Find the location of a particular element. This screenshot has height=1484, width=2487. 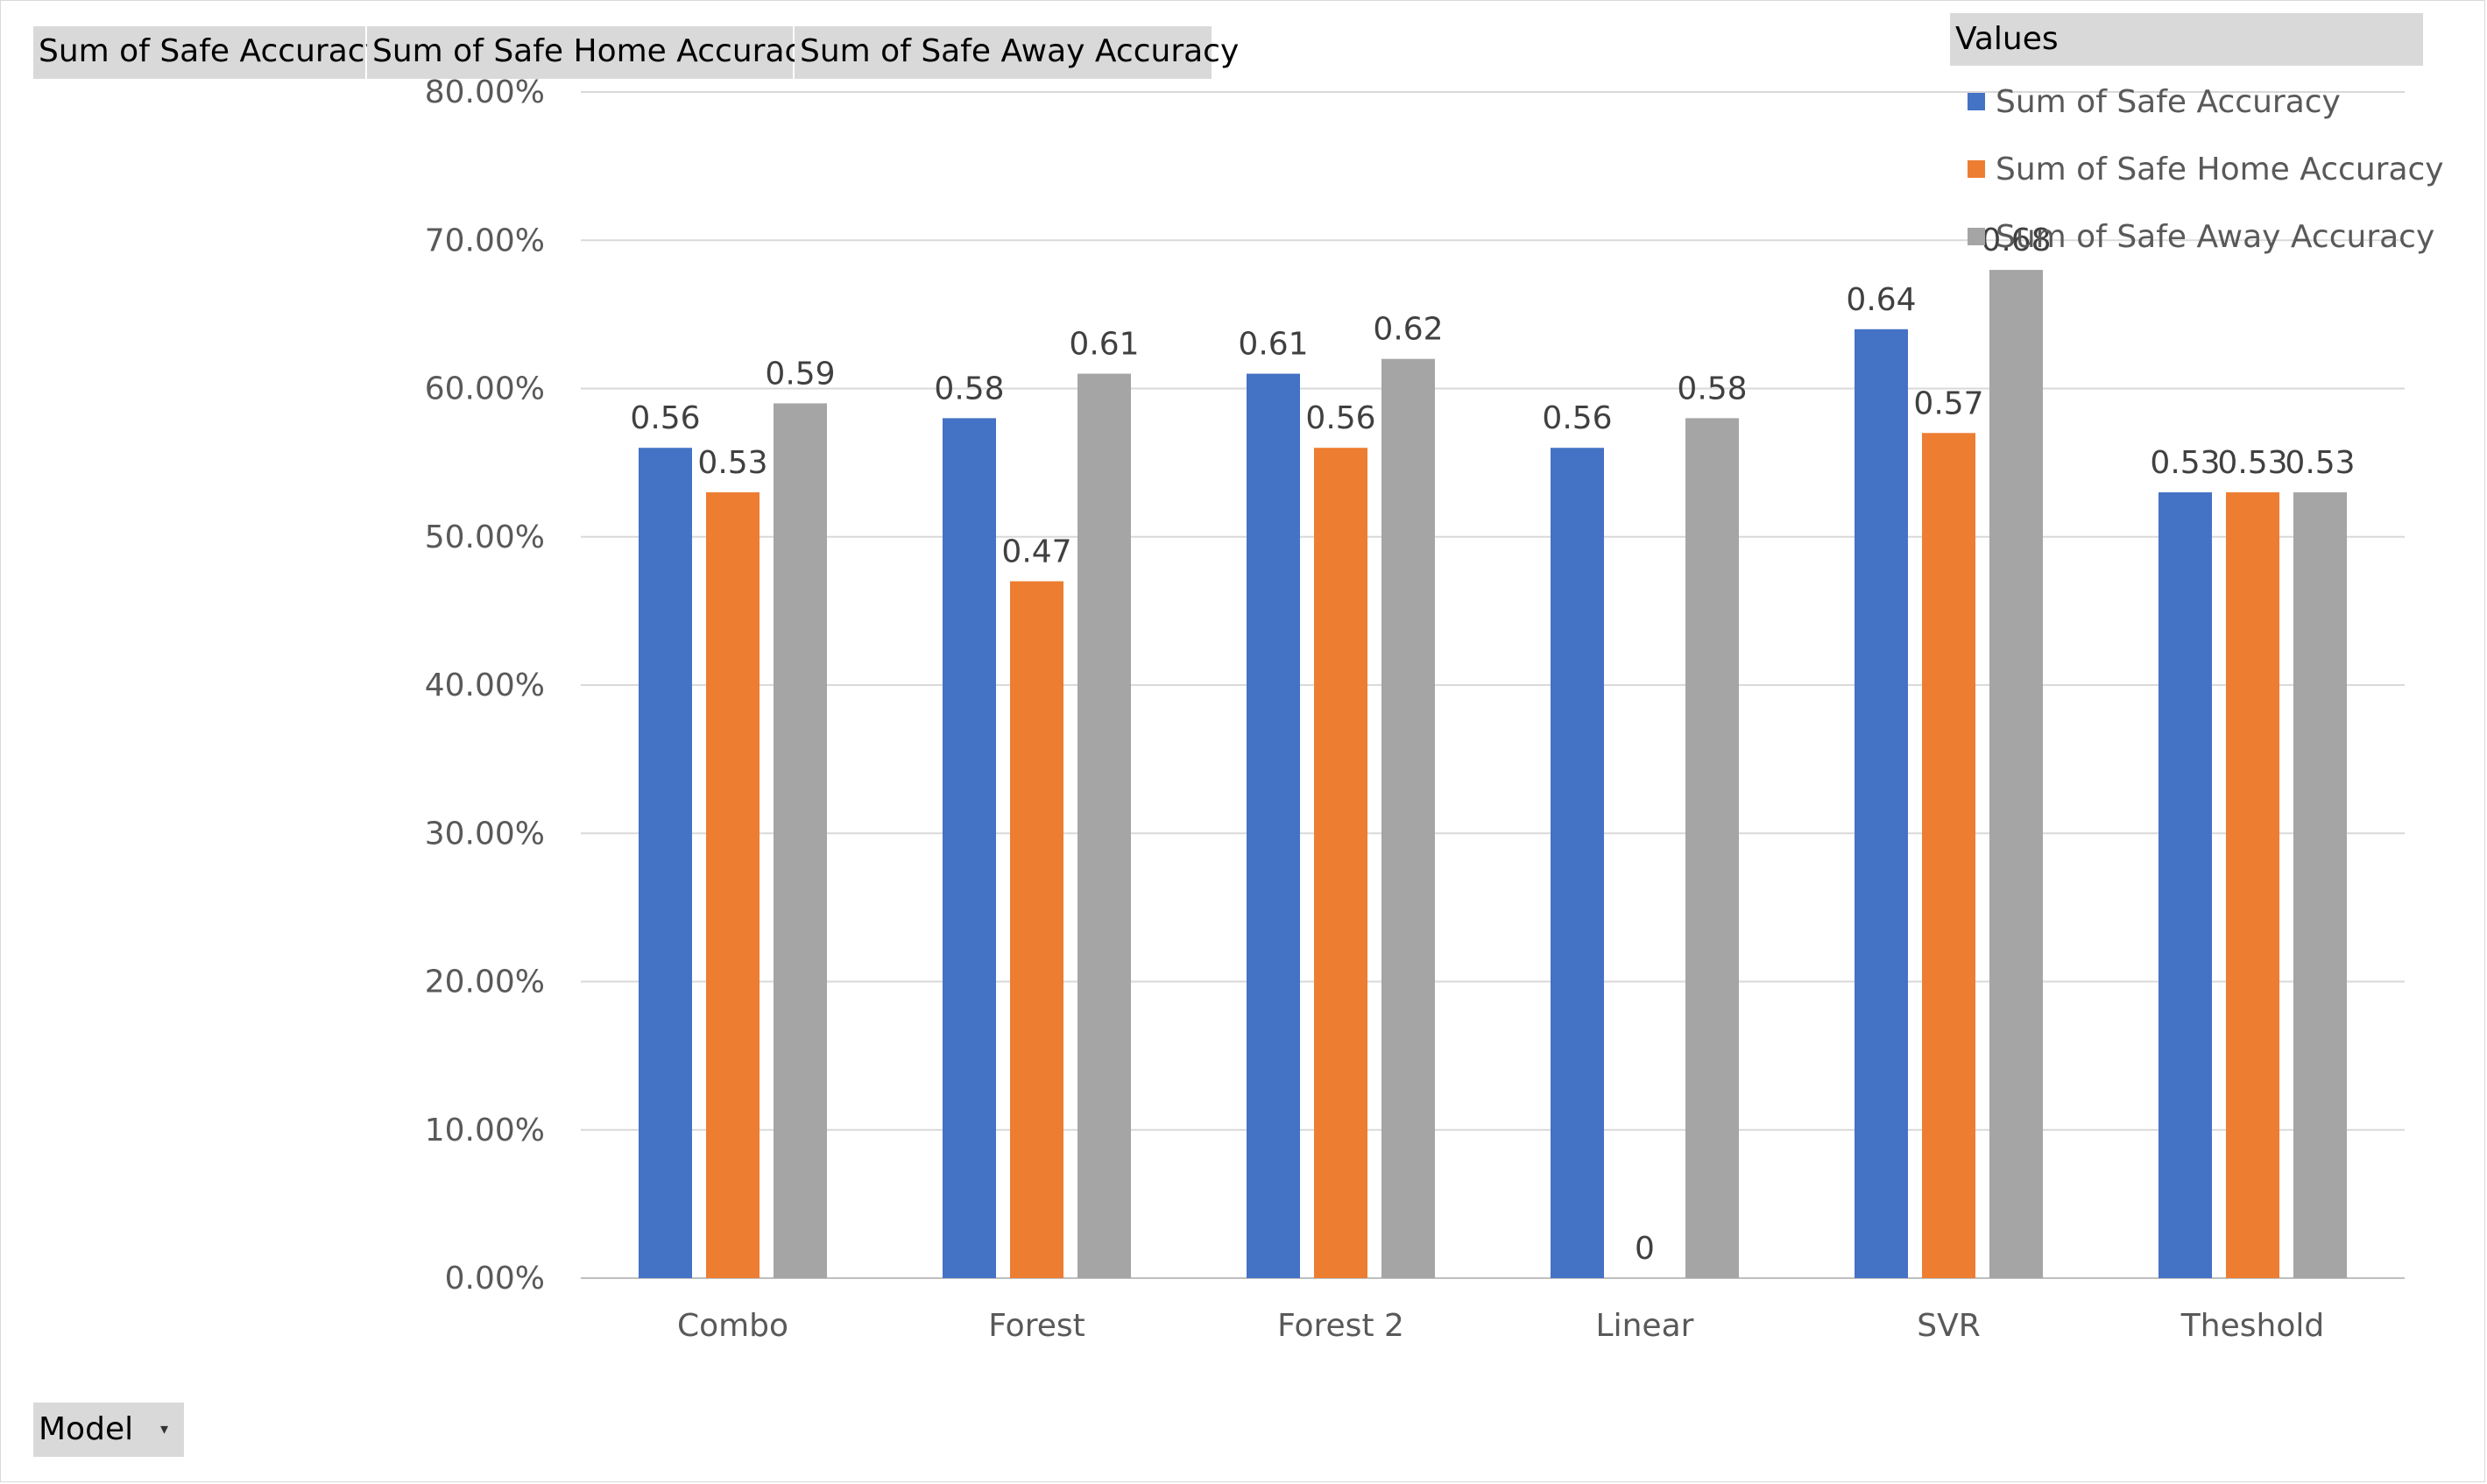

legend-item: Sum of Safe Home Accuracy is located at coordinates (2206, 170).